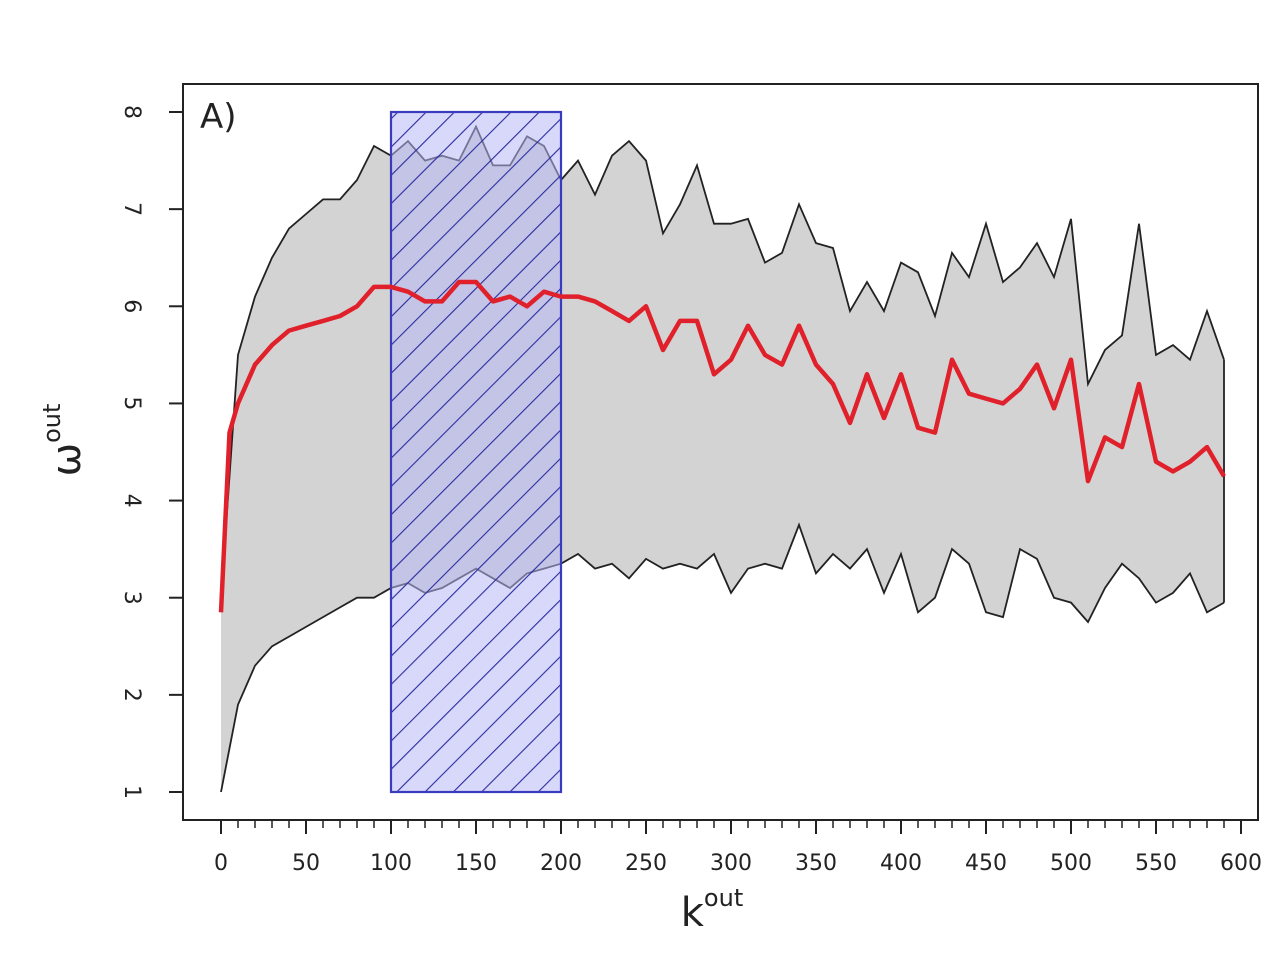 This screenshot has height=964, width=1280. What do you see at coordinates (646, 863) in the screenshot?
I see `x-tick-label: 250` at bounding box center [646, 863].